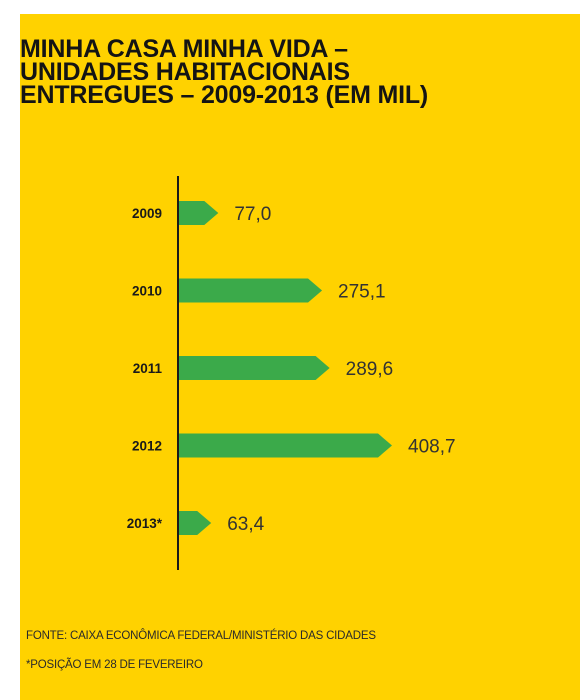 The image size is (580, 700). What do you see at coordinates (114, 665) in the screenshot?
I see `footnote: *POSIÇÃO EM 28 DE FEVEREIRO` at bounding box center [114, 665].